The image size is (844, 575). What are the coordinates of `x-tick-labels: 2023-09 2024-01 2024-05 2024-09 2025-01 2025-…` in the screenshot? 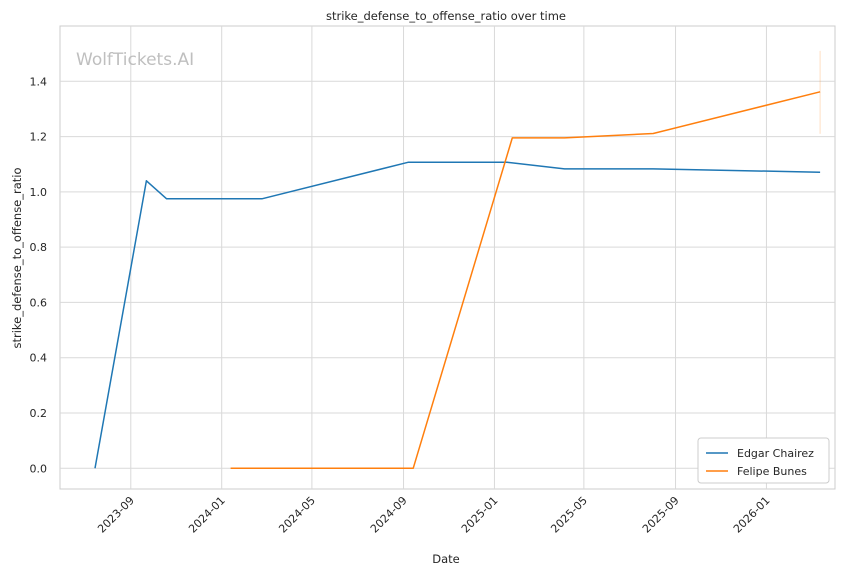 It's located at (433, 515).